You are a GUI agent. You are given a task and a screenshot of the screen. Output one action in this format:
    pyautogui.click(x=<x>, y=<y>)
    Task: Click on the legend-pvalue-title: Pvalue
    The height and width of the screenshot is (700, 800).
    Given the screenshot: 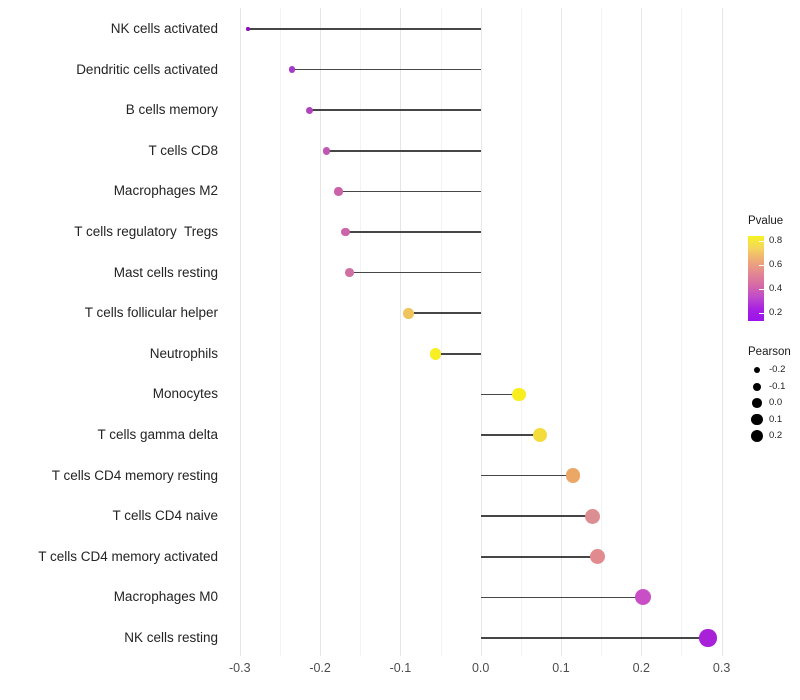 What is the action you would take?
    pyautogui.click(x=766, y=221)
    